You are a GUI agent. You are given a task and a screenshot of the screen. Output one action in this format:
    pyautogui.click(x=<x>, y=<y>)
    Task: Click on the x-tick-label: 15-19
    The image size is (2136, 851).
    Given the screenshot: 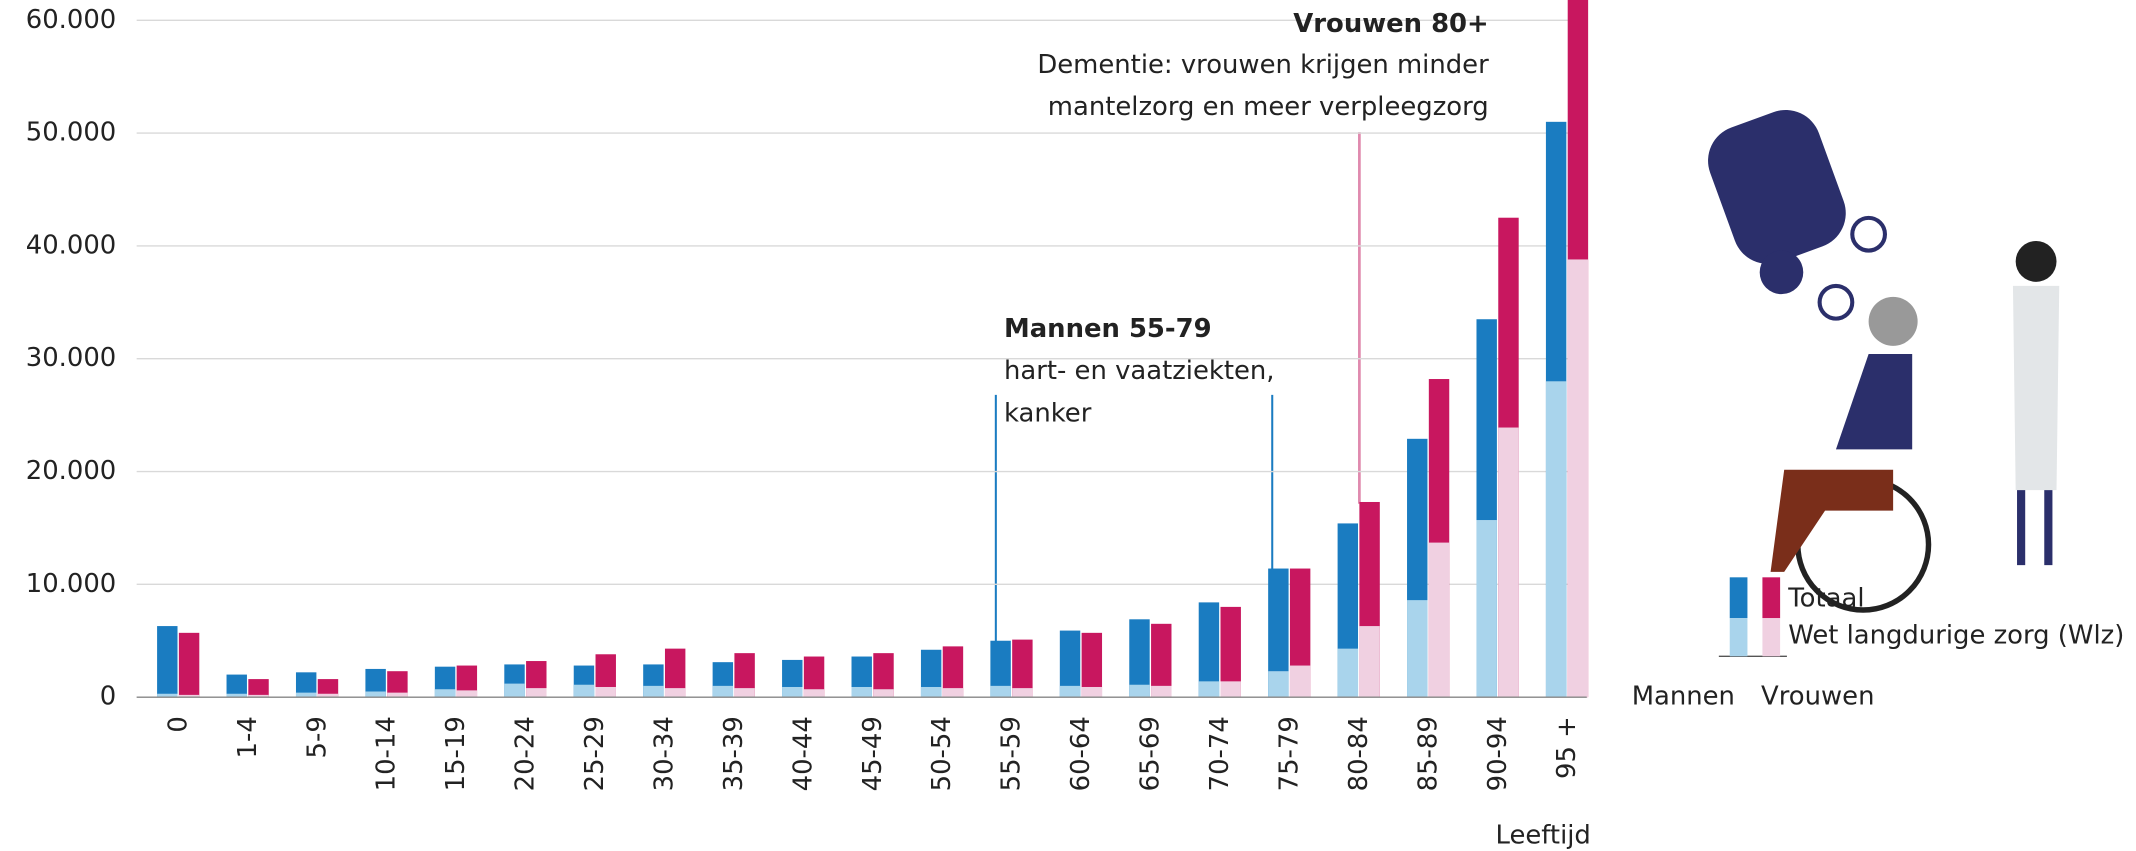 What is the action you would take?
    pyautogui.click(x=456, y=753)
    